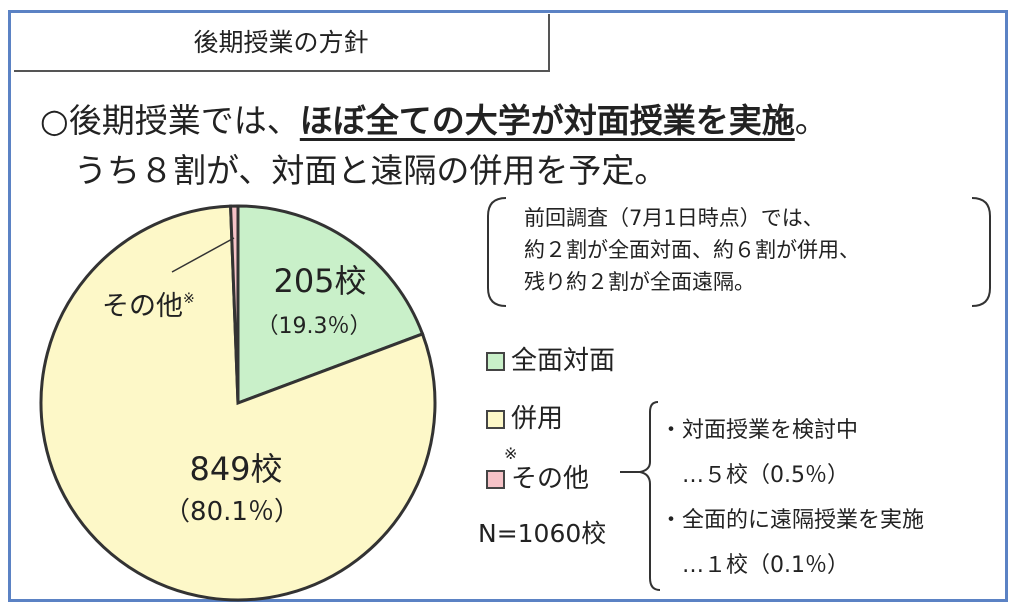 This screenshot has width=1024, height=616. What do you see at coordinates (765, 565) in the screenshot?
I see `breakdown-value-2: …１校（0.1％）` at bounding box center [765, 565].